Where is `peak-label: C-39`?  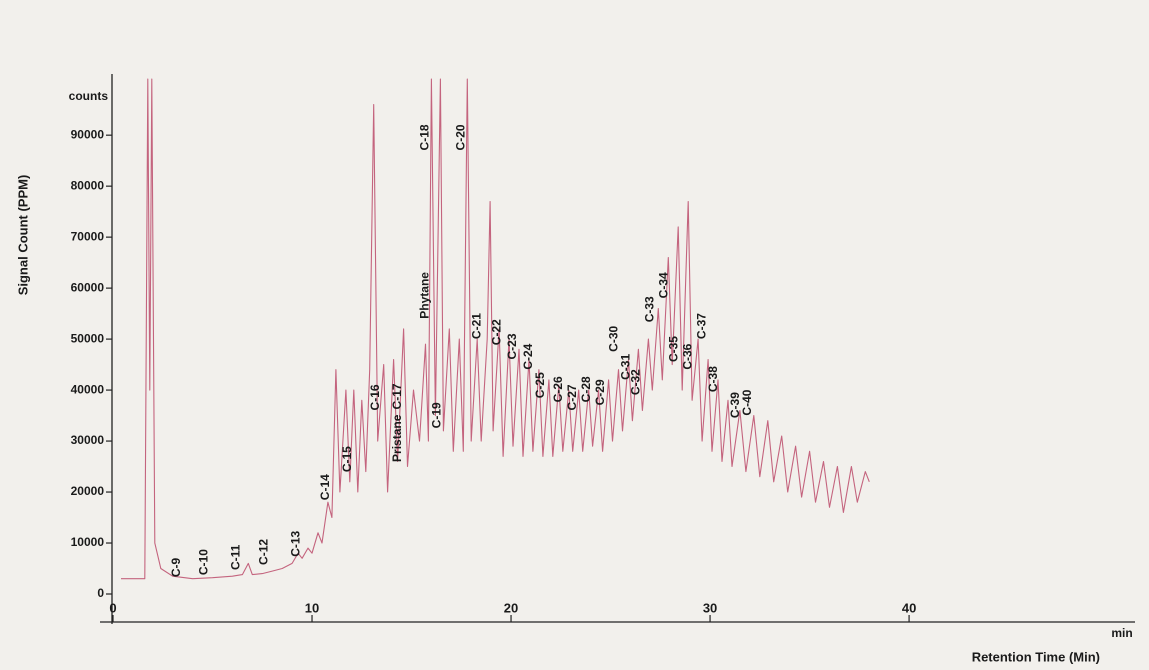
peak-label: C-39 is located at coordinates (735, 405).